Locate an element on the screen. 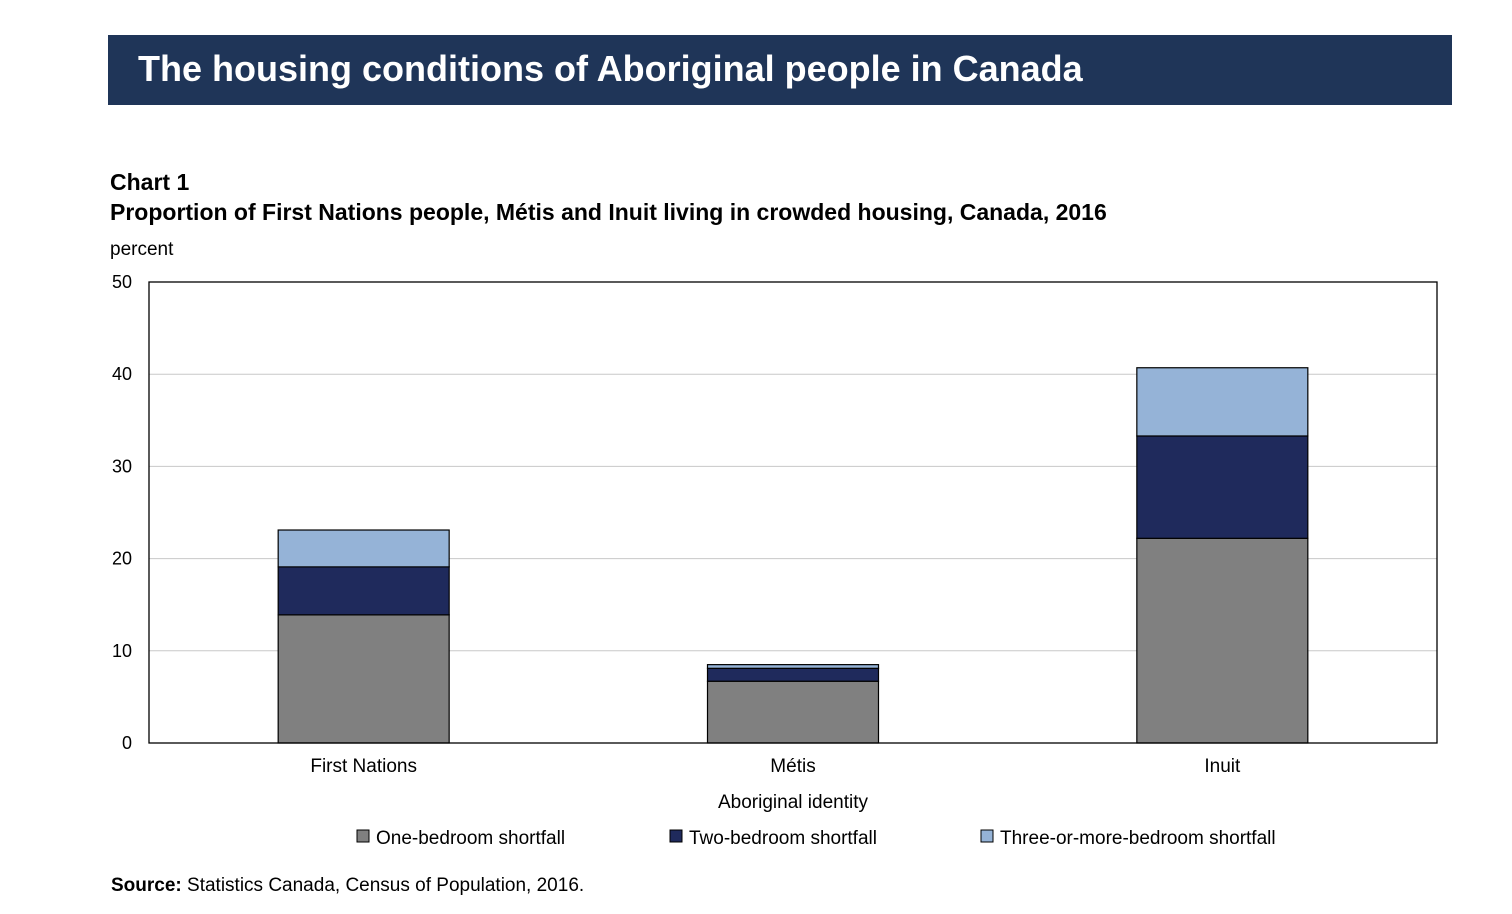 The image size is (1512, 914). chart-number-label: Chart 1 is located at coordinates (150, 182).